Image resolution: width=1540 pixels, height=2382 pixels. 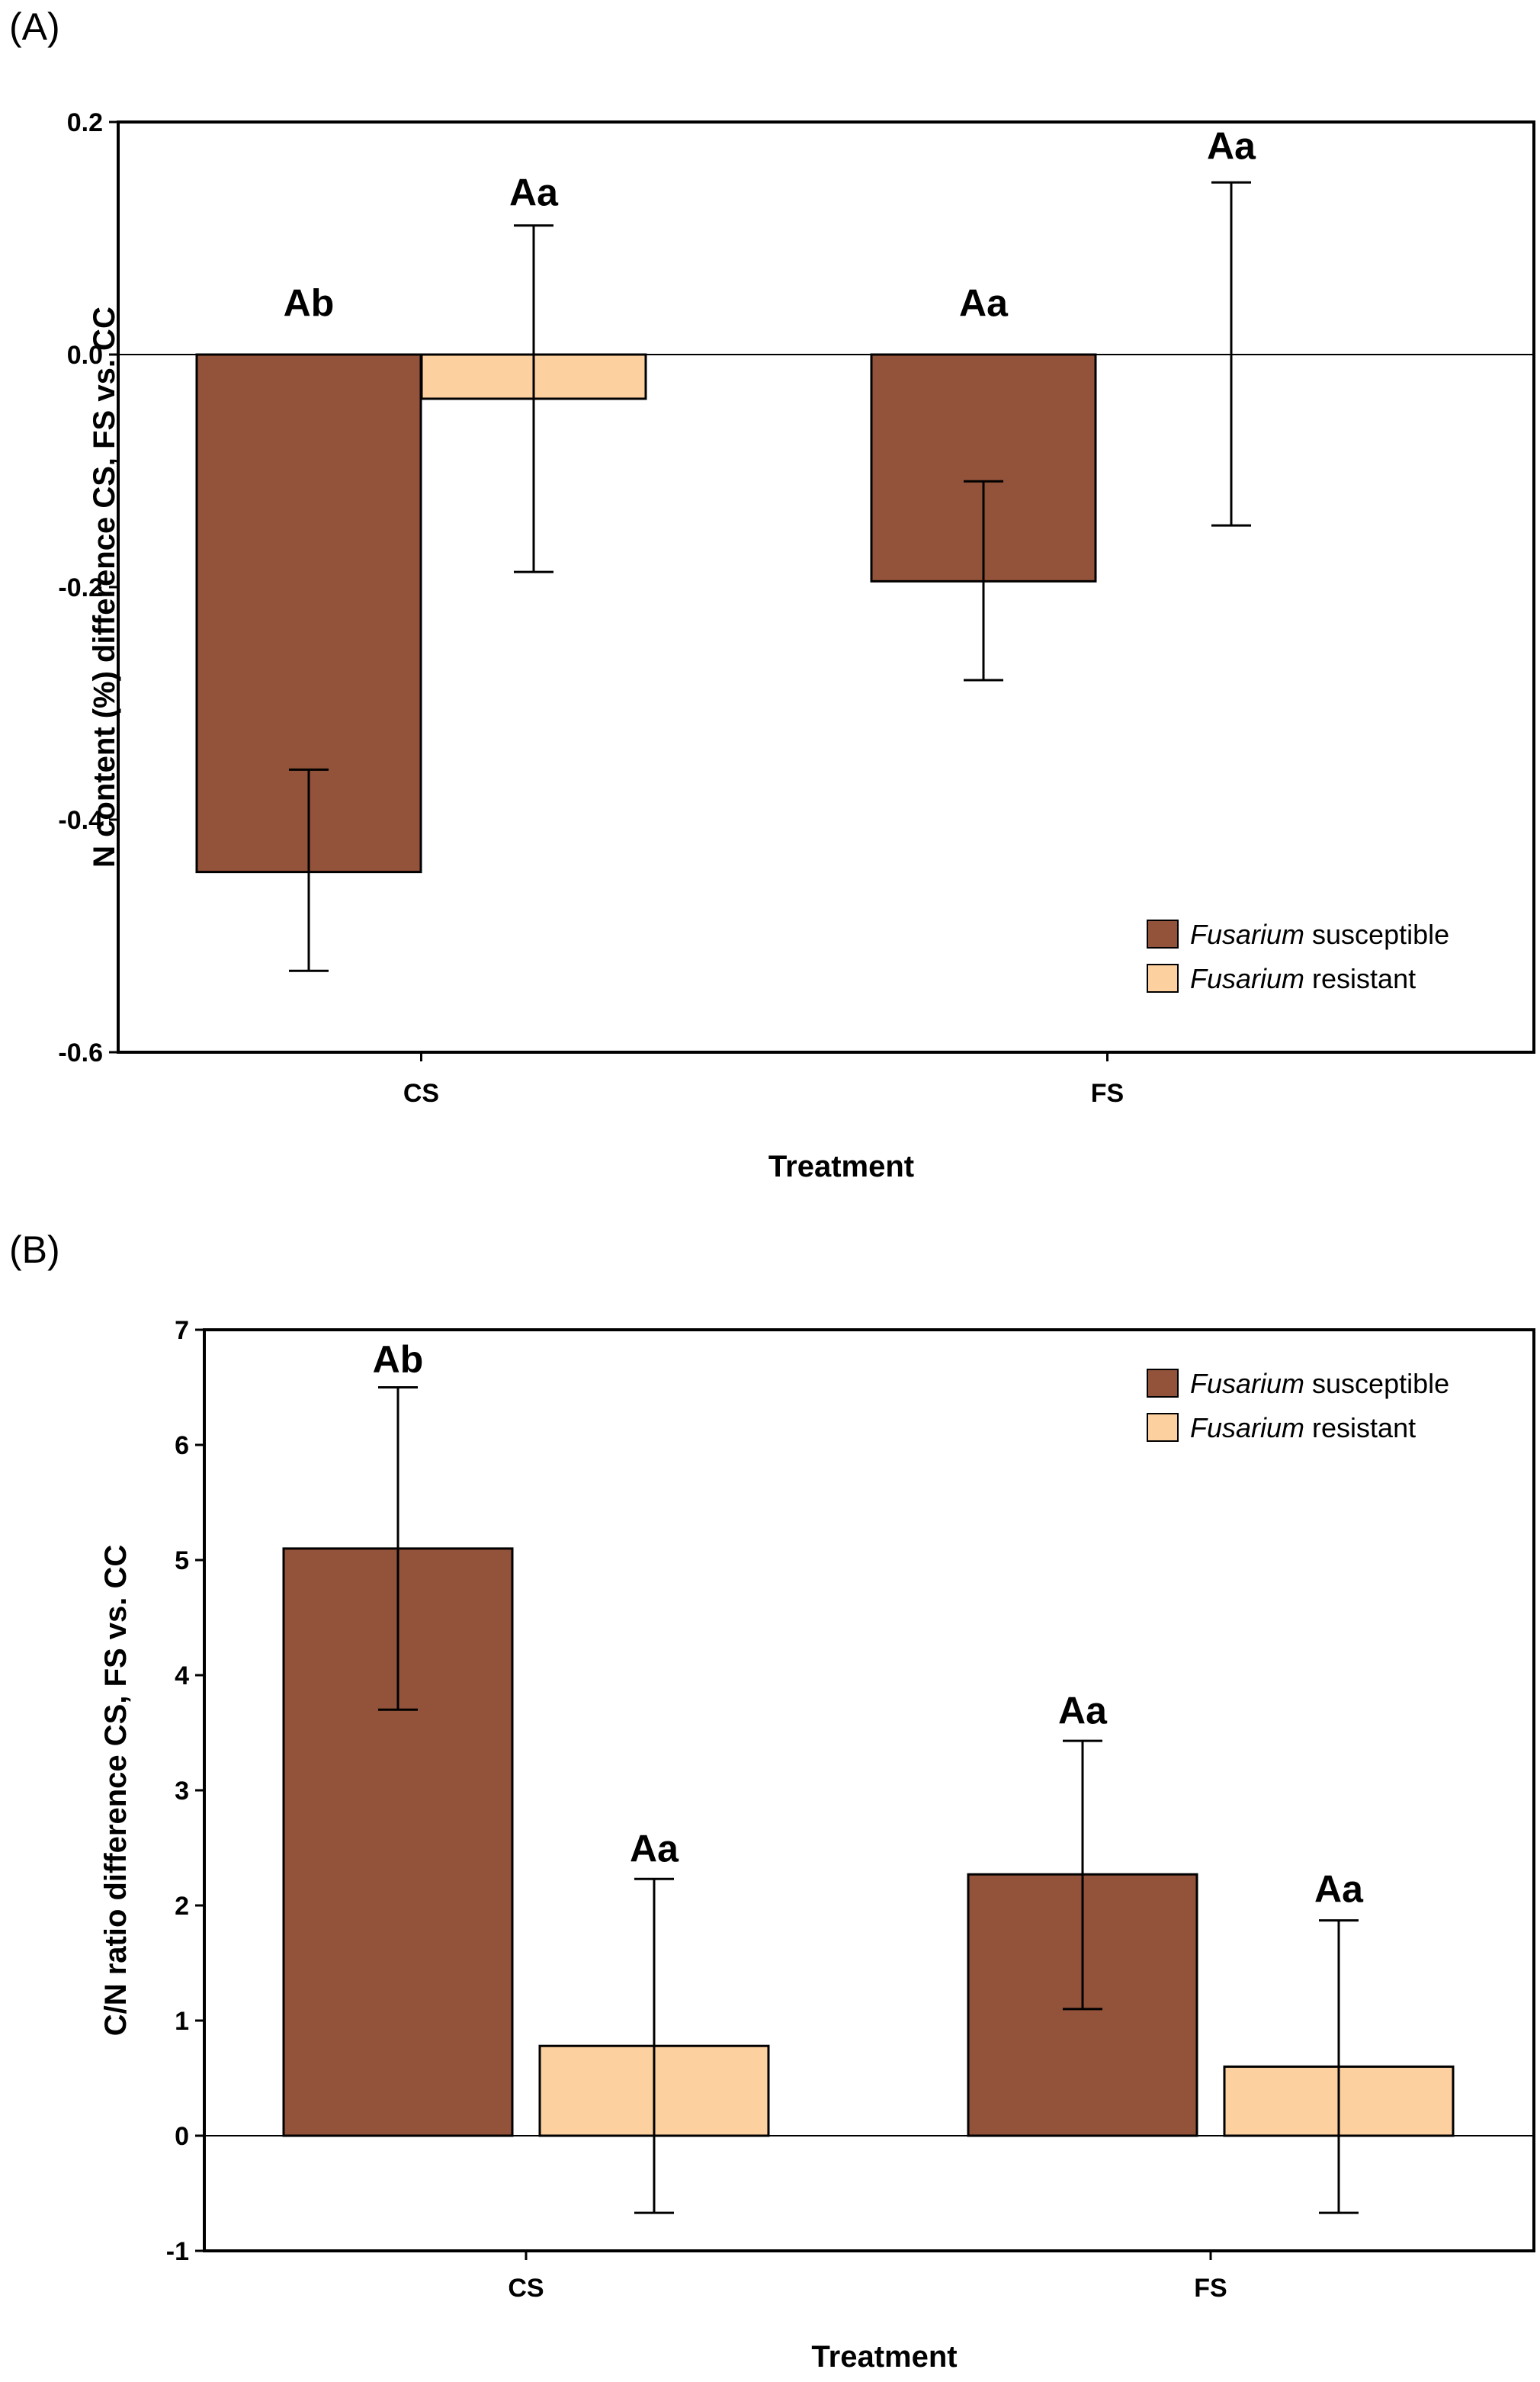 I want to click on y-tick-label: -0.2, so click(x=80, y=587).